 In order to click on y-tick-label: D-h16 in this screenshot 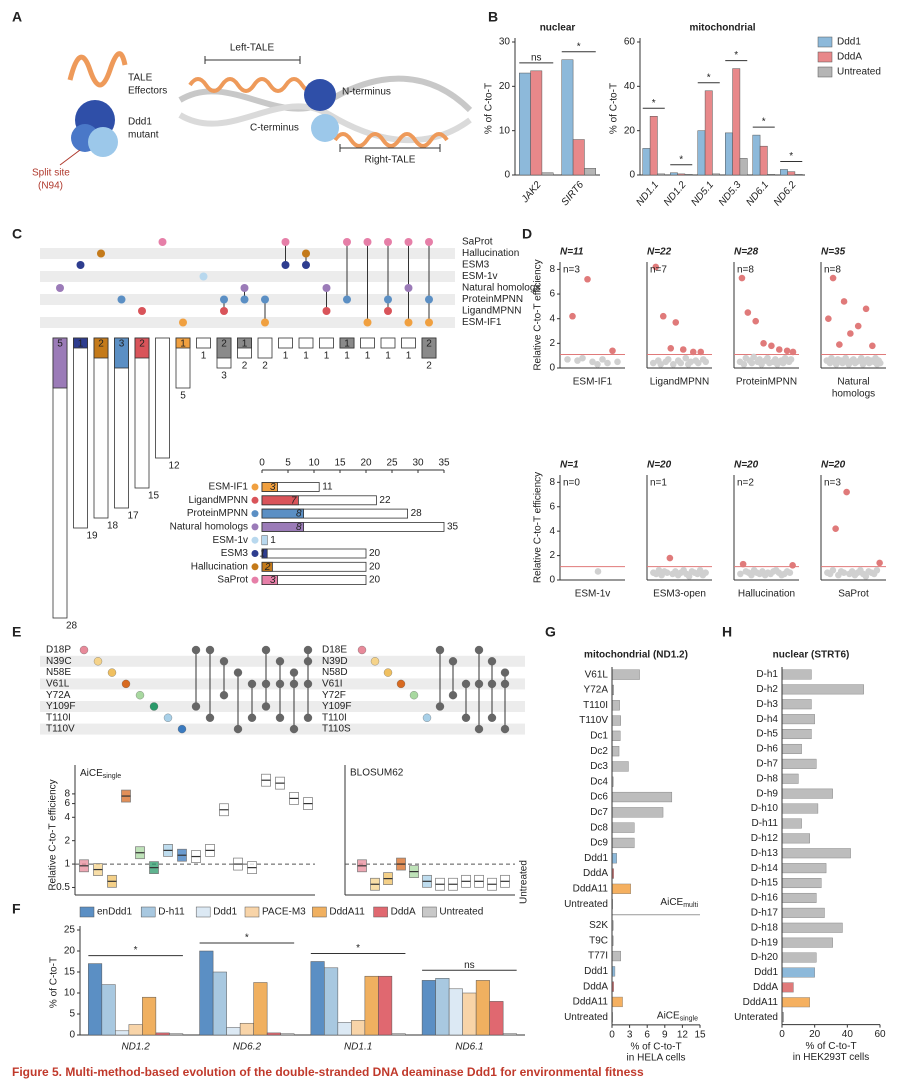, I will do `click(765, 898)`.